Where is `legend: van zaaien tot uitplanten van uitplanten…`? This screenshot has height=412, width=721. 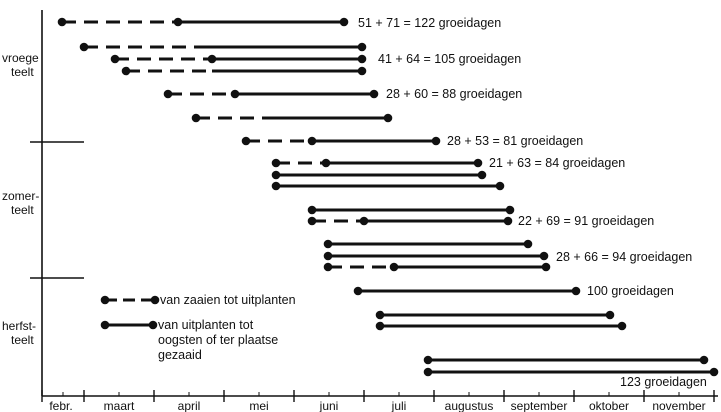 legend: van zaaien tot uitplanten van uitplanten… is located at coordinates (227, 327).